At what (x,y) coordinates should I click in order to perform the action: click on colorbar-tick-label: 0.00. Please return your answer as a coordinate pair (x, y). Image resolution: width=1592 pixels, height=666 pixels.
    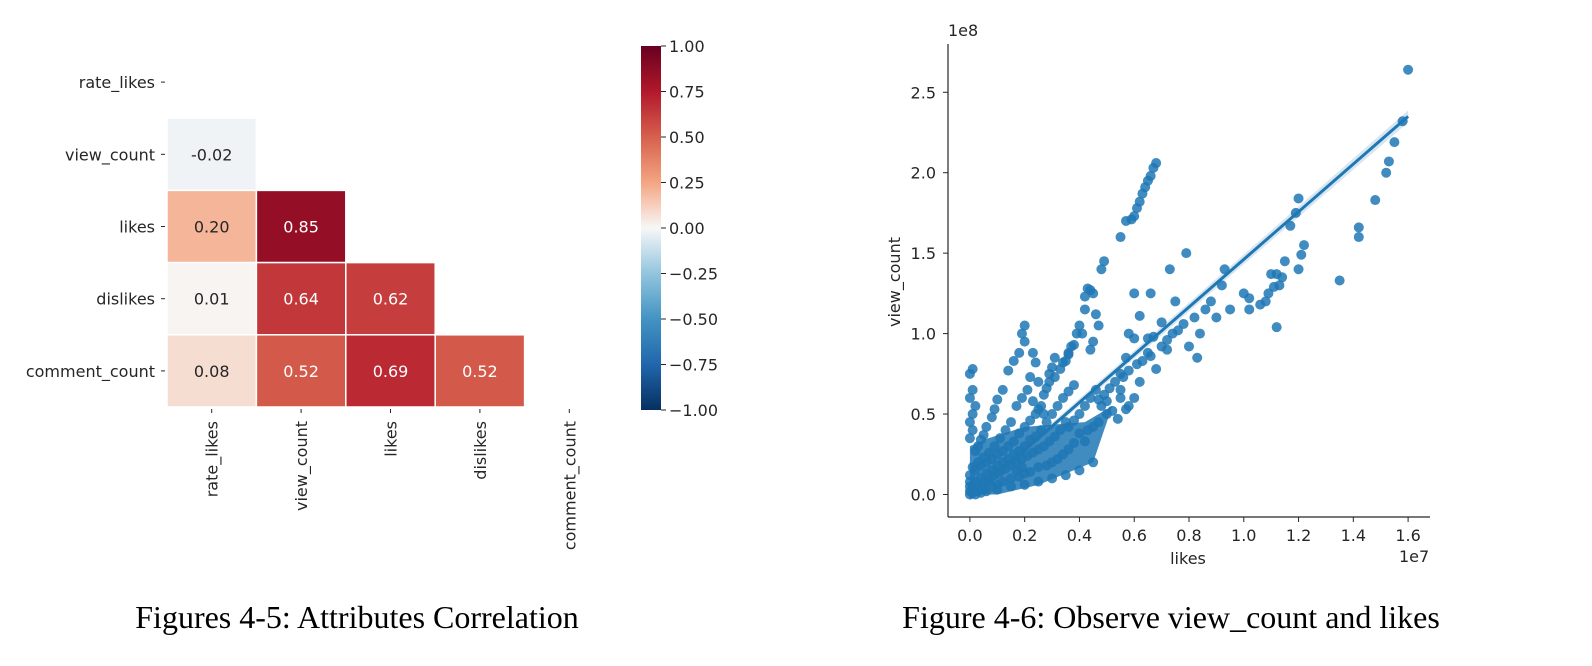
    Looking at the image, I should click on (687, 228).